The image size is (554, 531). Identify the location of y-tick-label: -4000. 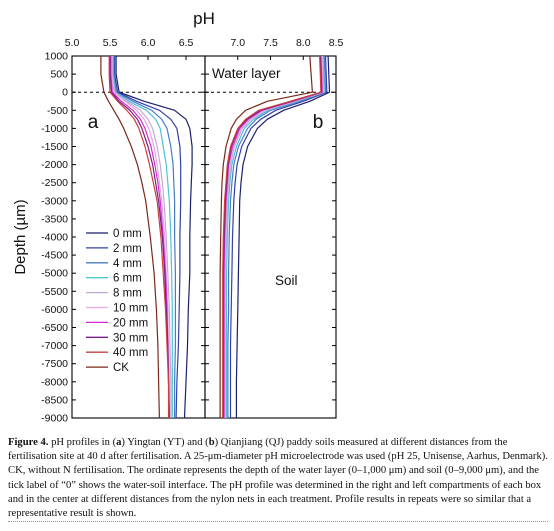
(54, 238).